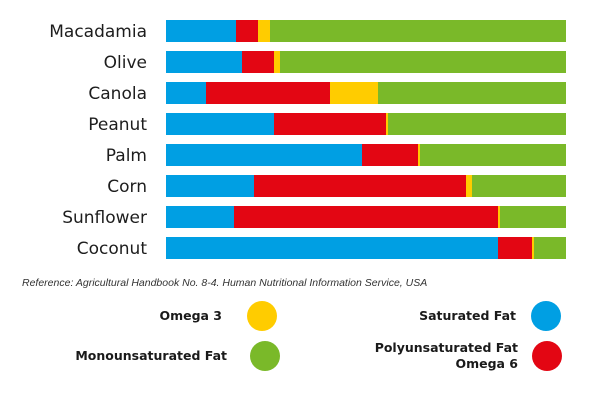 This screenshot has width=600, height=400. Describe the element at coordinates (127, 187) in the screenshot. I see `category-label: Corn` at that location.